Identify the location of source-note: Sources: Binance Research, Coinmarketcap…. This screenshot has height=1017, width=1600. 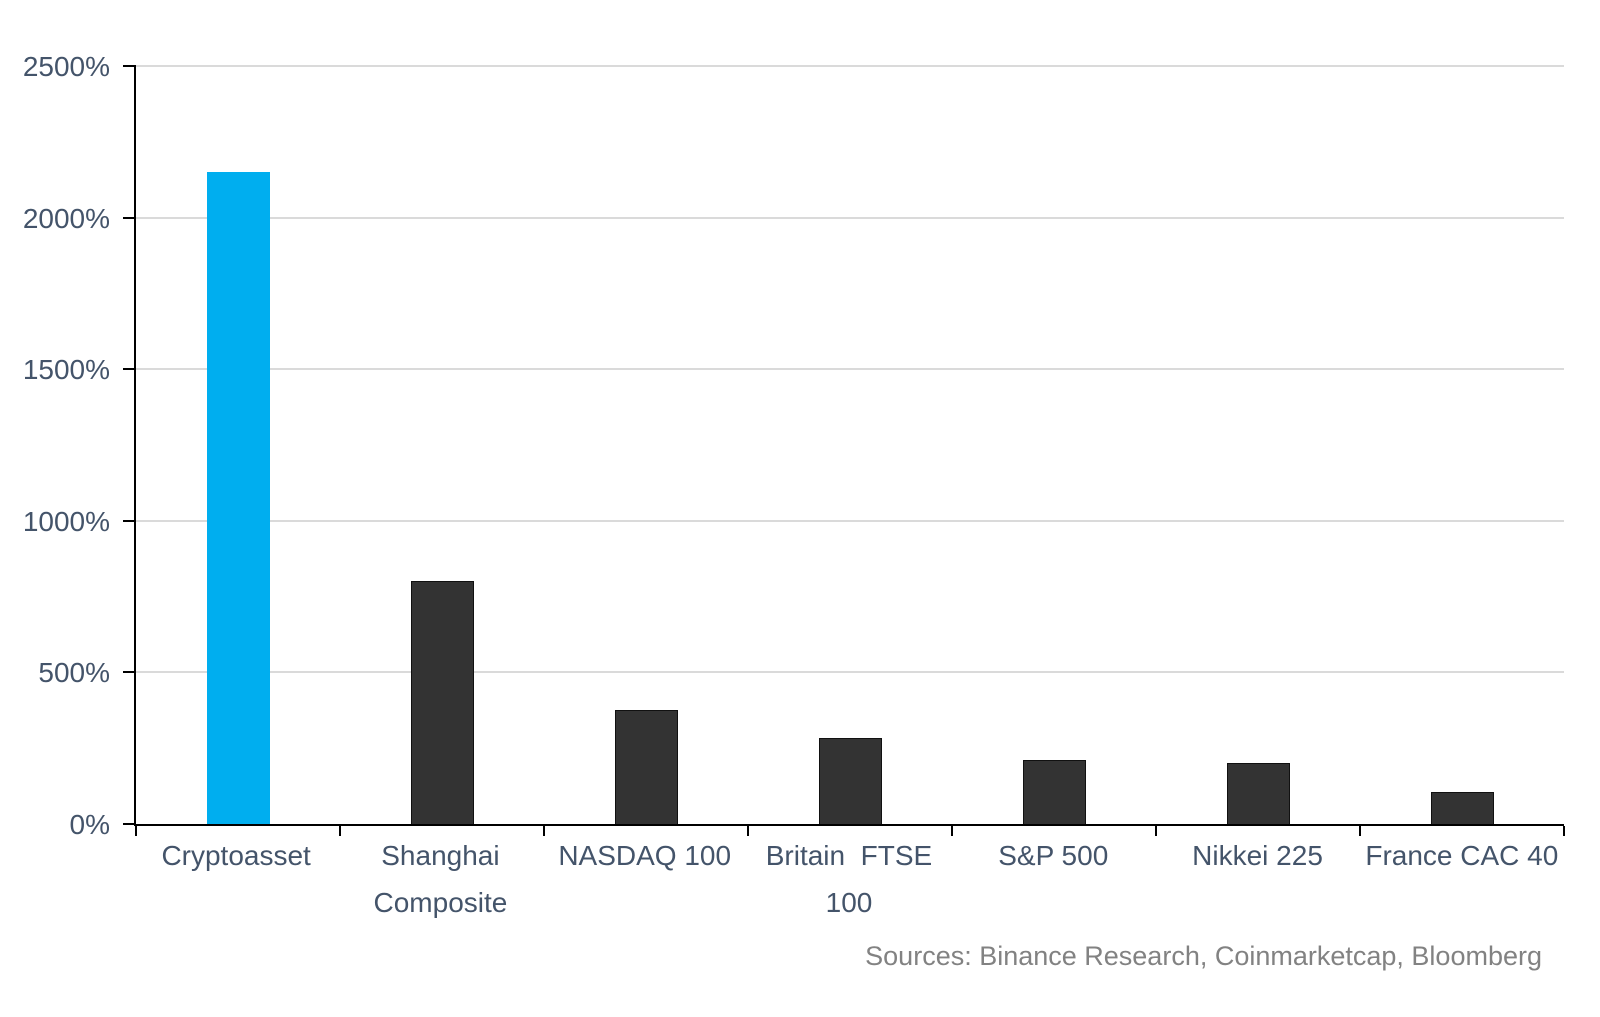
(1203, 956).